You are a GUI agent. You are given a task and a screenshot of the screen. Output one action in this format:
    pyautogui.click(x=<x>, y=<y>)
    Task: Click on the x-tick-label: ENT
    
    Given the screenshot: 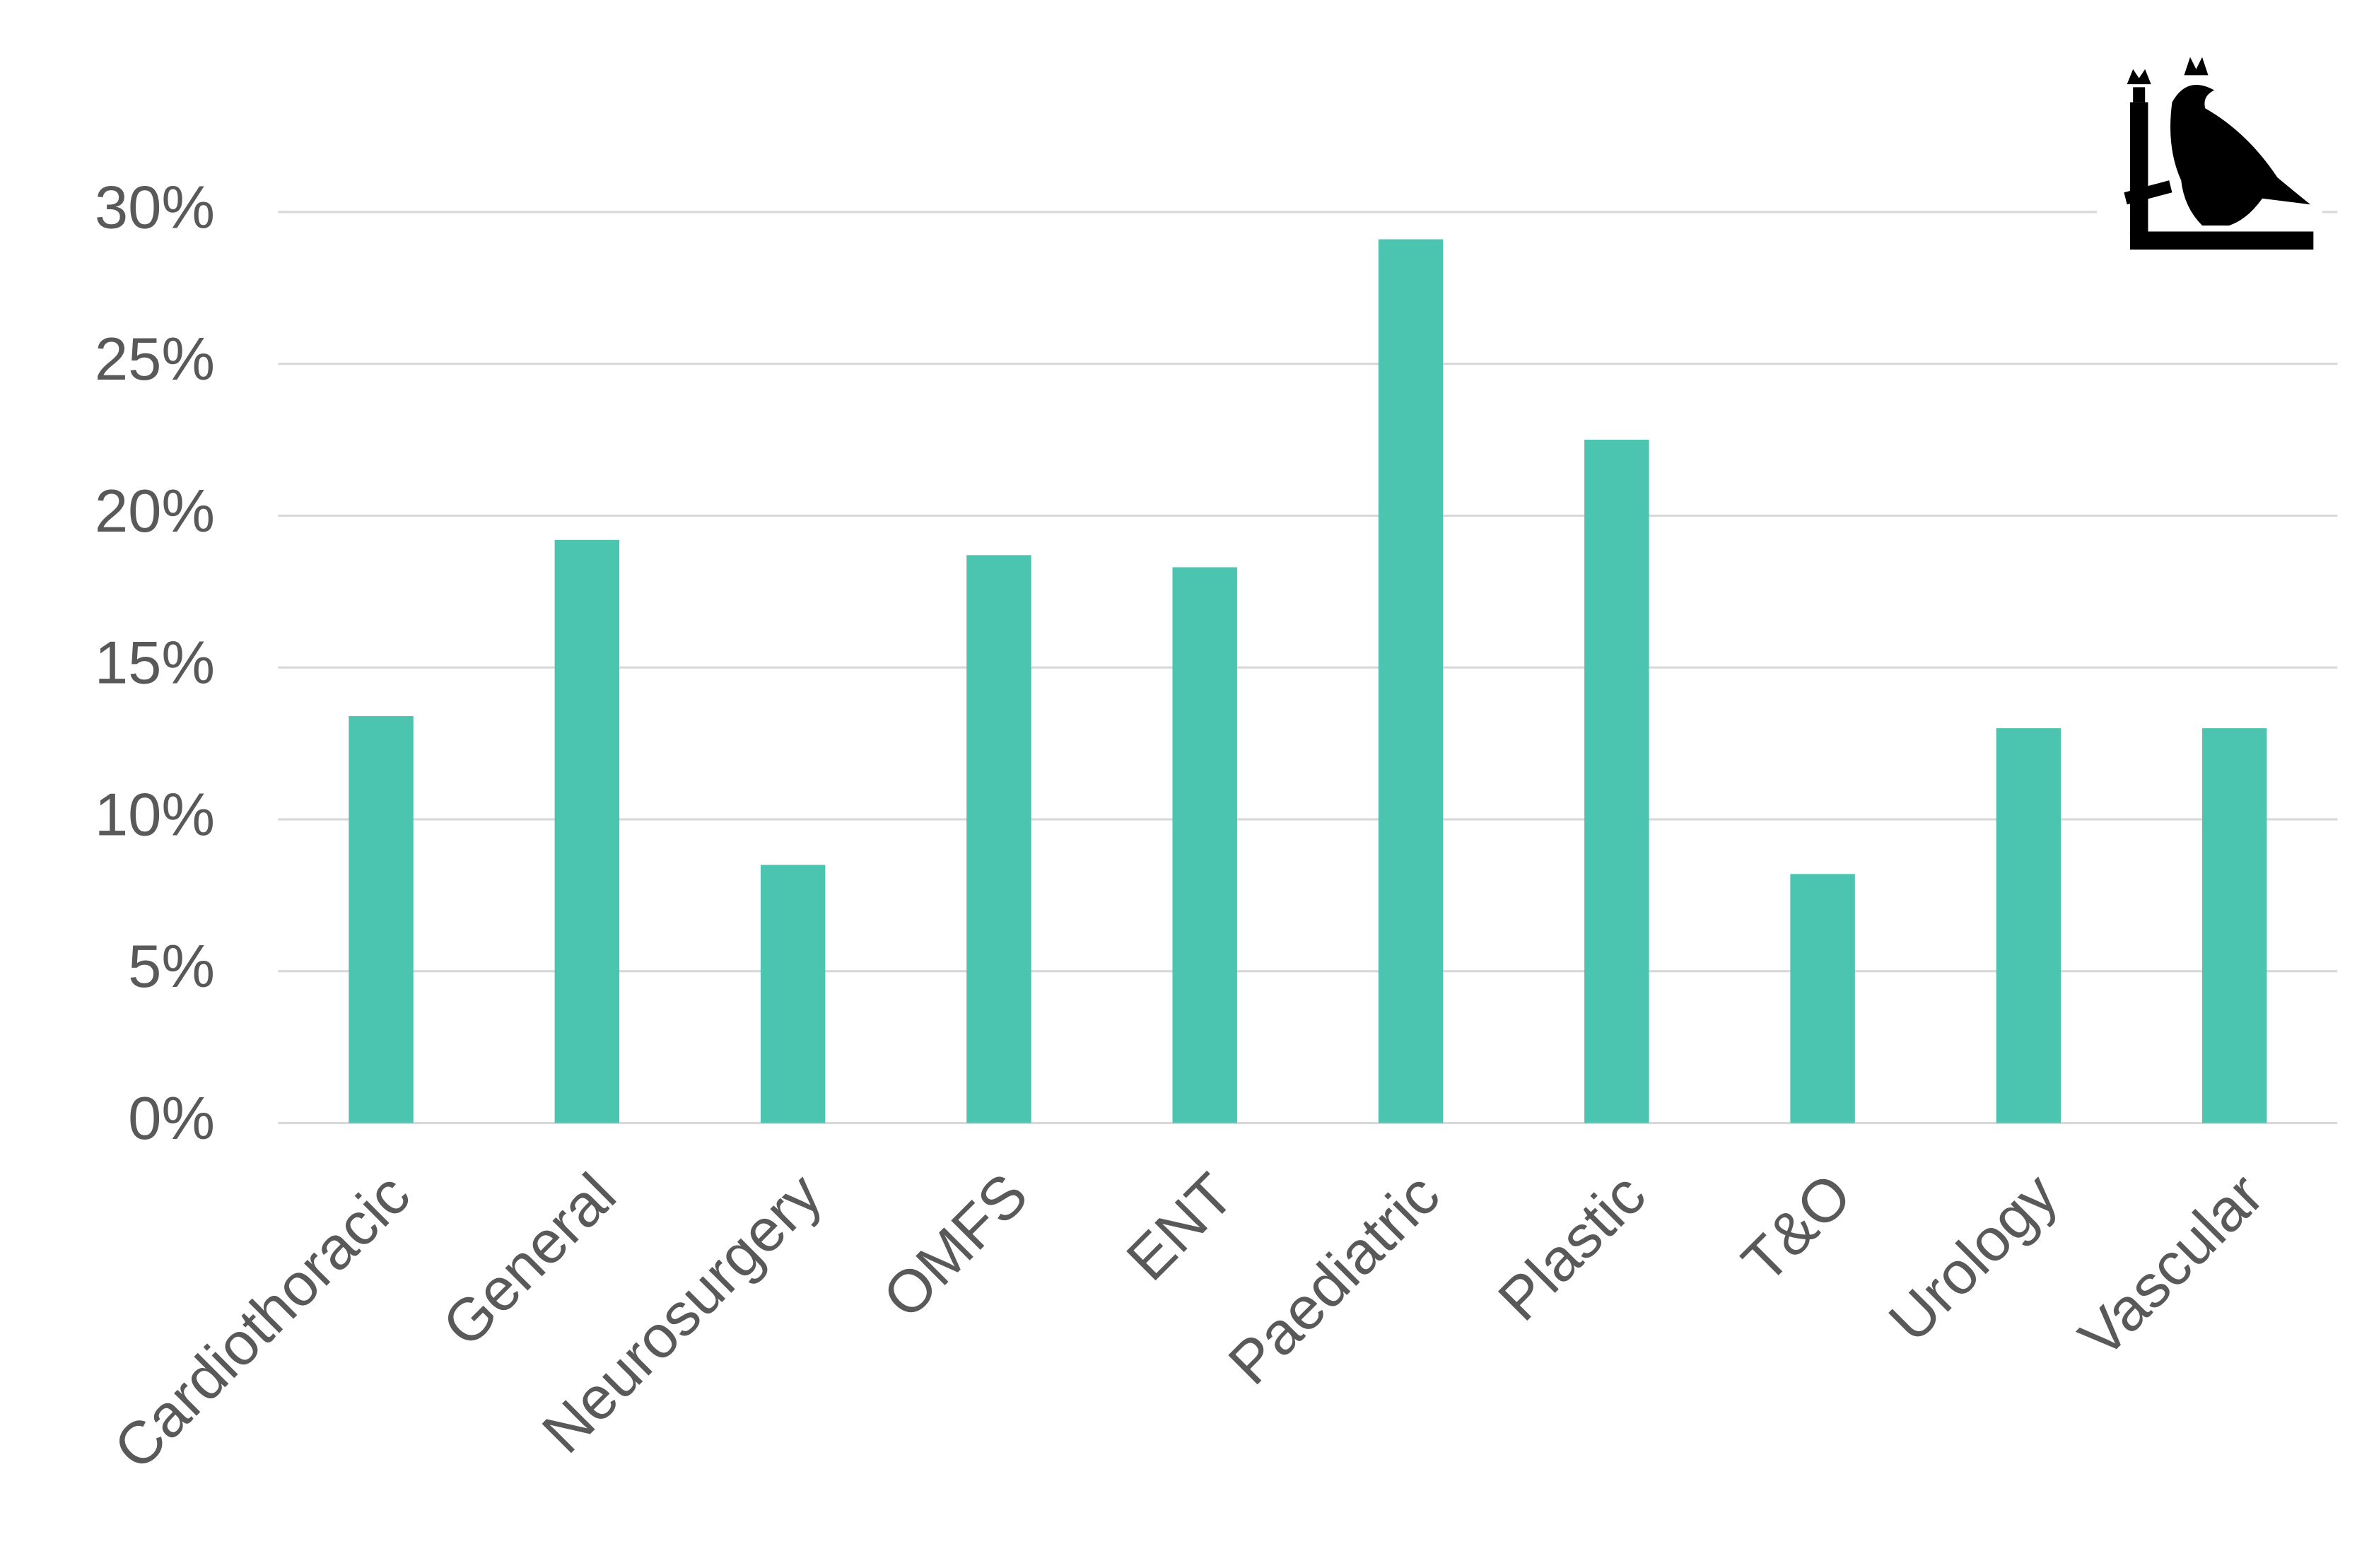 What is the action you would take?
    pyautogui.click(x=1180, y=1227)
    